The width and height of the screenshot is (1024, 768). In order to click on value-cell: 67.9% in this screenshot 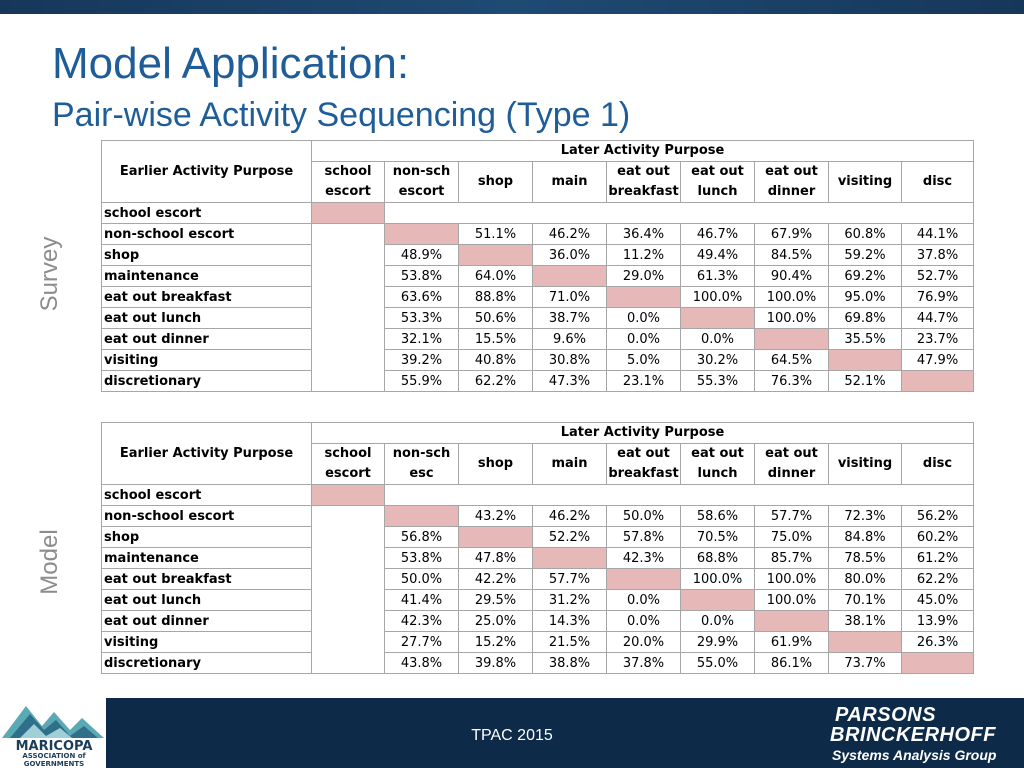, I will do `click(791, 234)`.